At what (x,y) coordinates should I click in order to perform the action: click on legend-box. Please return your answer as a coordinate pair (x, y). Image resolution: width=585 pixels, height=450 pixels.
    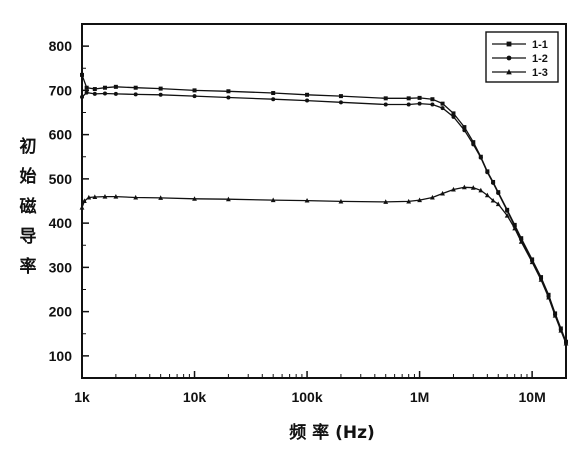
    Looking at the image, I should click on (522, 57).